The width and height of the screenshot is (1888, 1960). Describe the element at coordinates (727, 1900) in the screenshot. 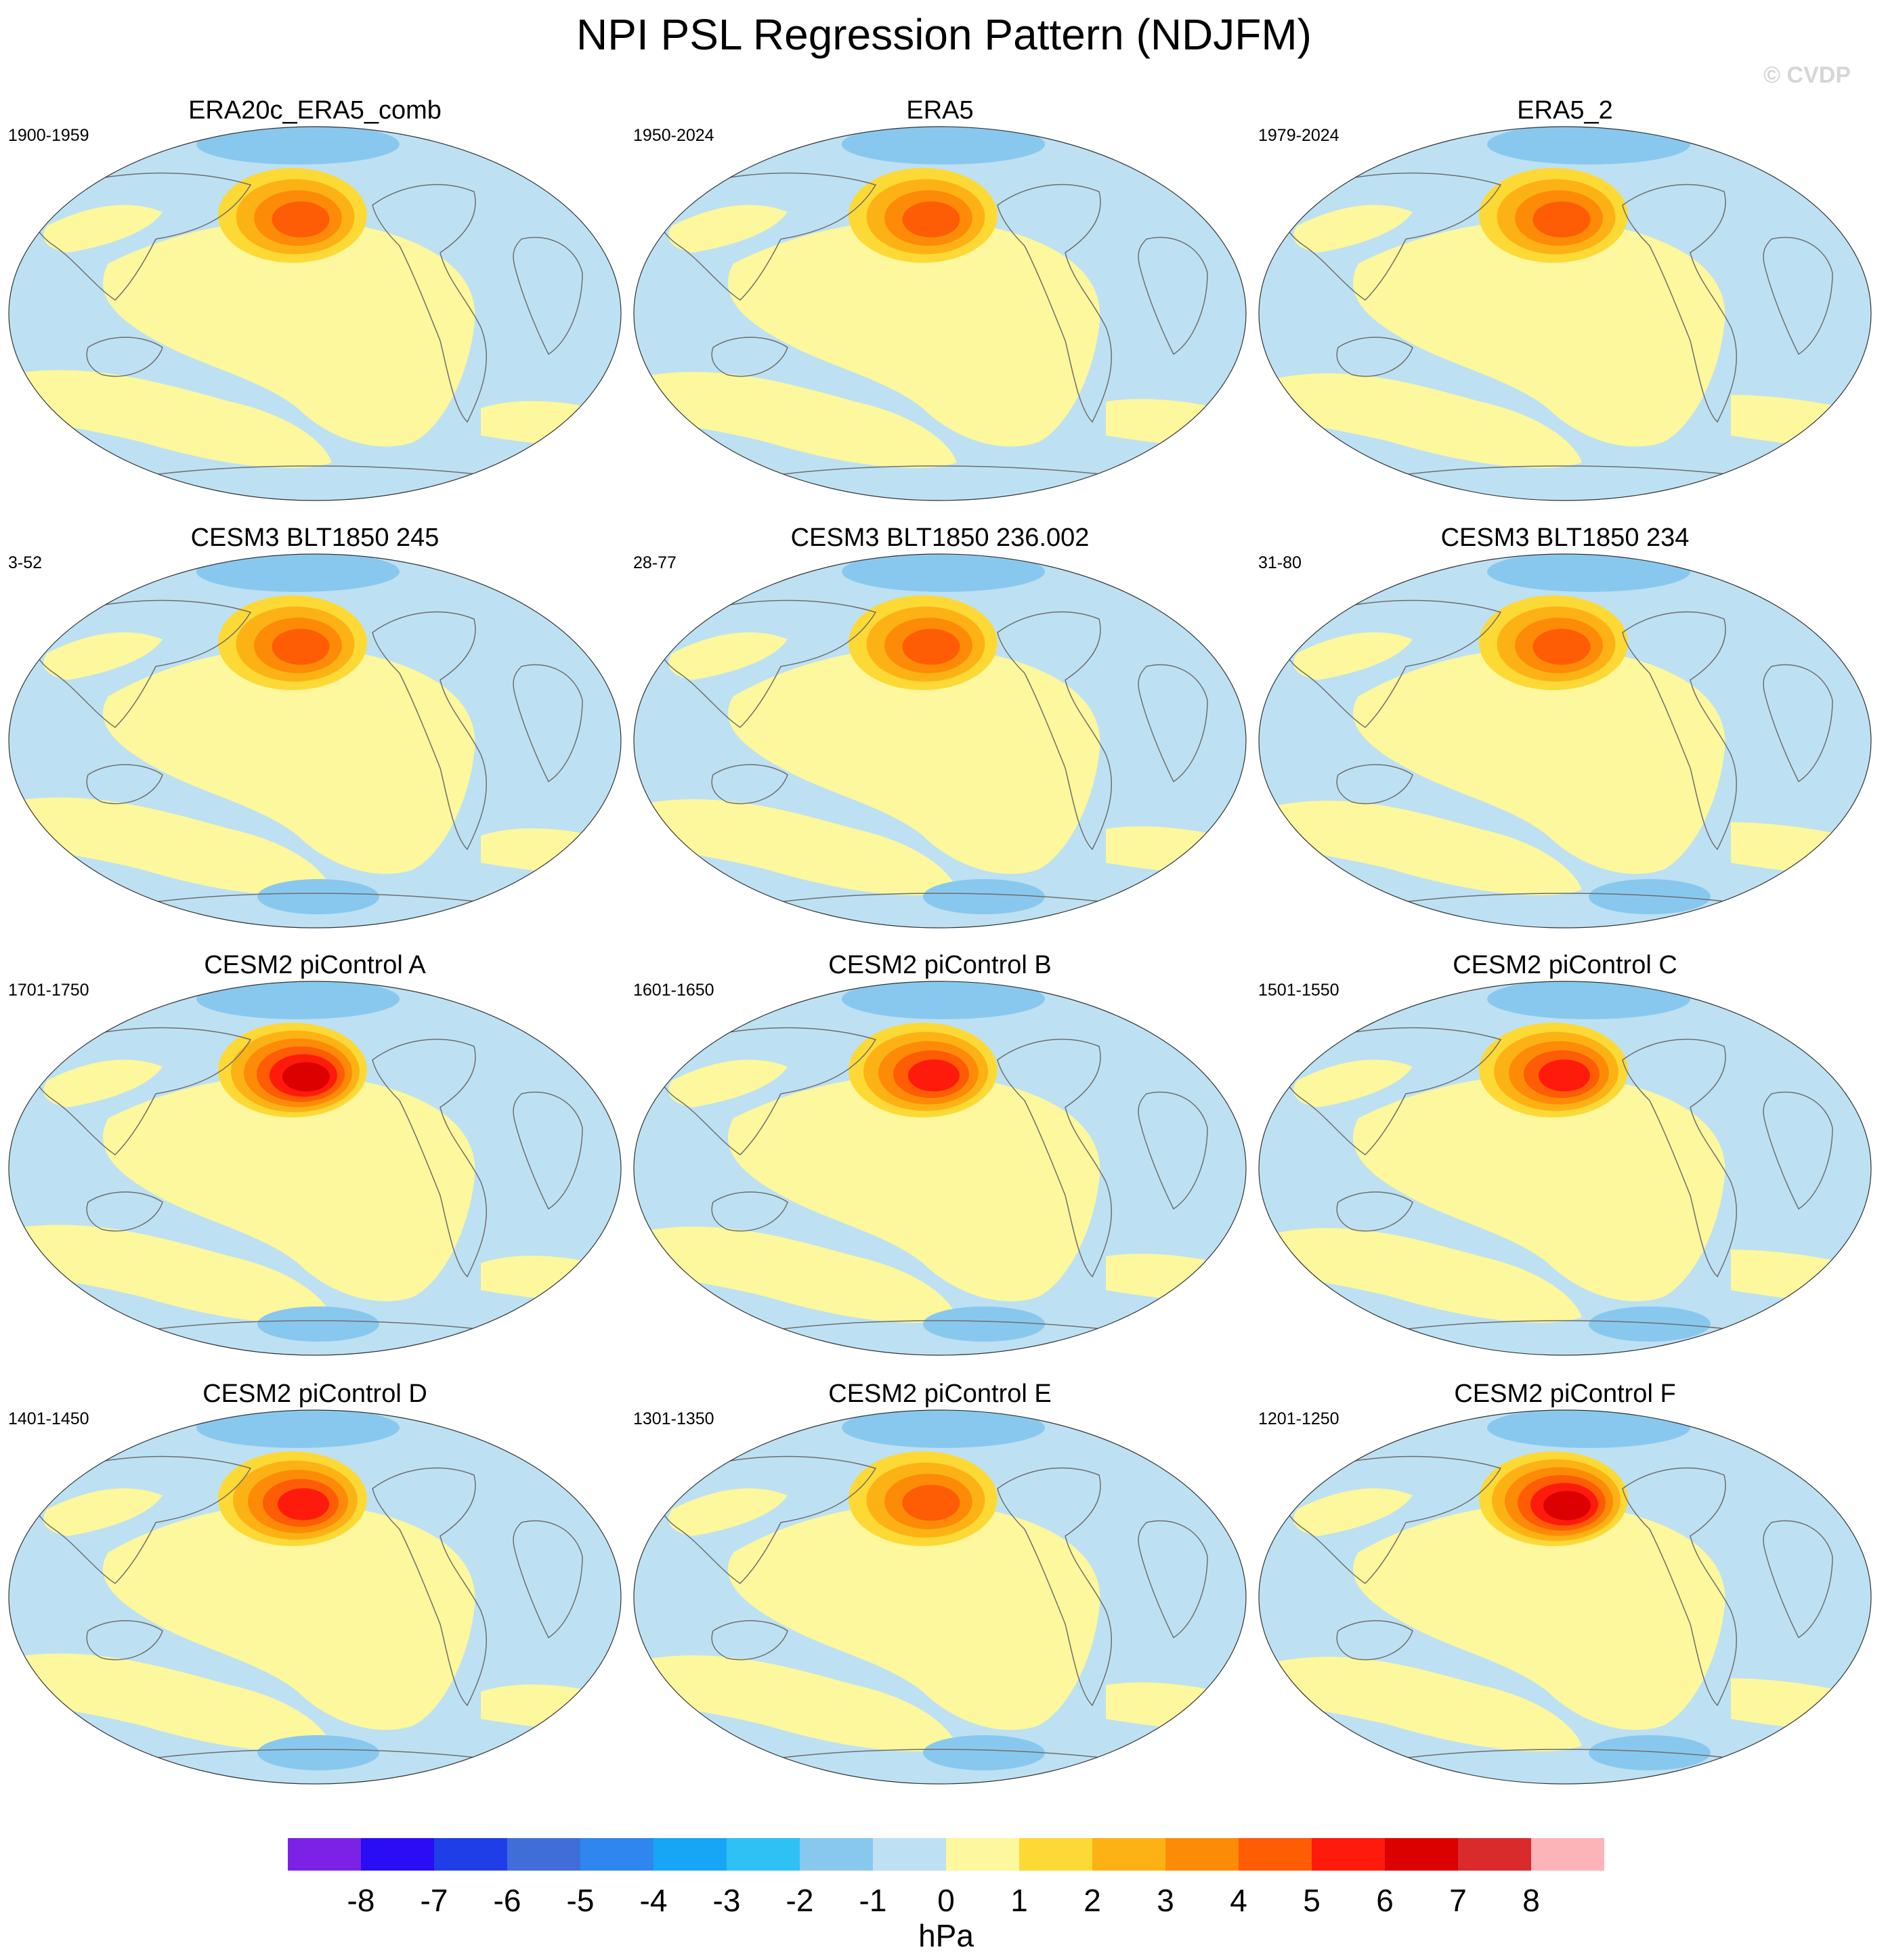

I see `colorbar-tick-label: -3` at that location.